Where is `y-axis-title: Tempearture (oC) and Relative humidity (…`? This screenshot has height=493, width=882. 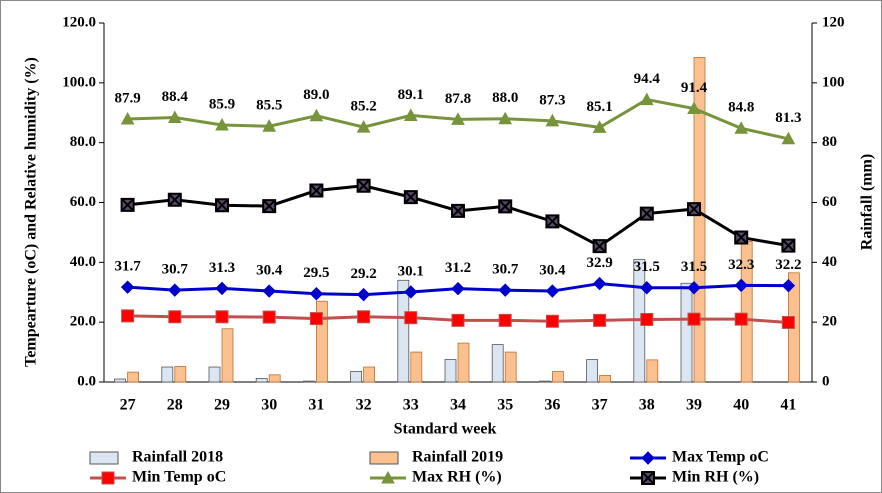
y-axis-title: Tempearture (oC) and Relative humidity (… is located at coordinates (31, 212).